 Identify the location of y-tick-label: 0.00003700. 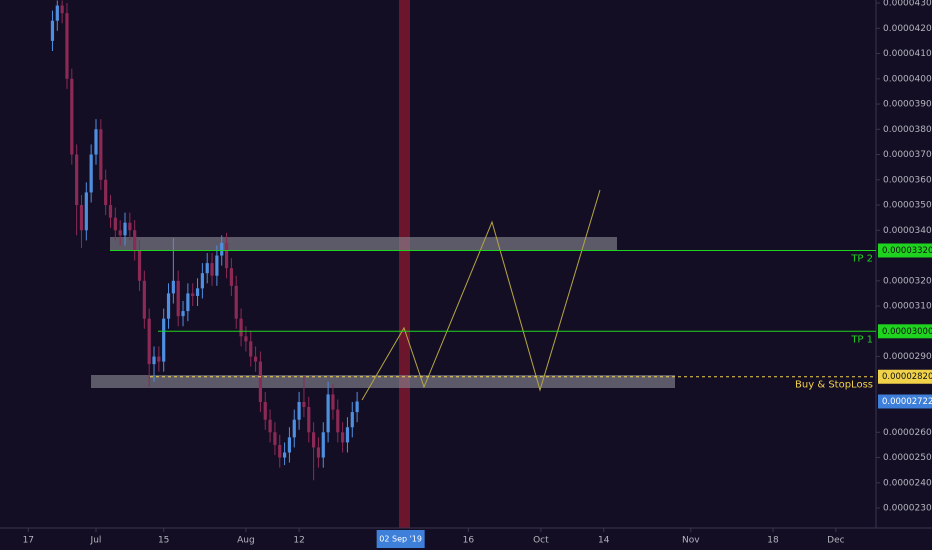
(907, 155).